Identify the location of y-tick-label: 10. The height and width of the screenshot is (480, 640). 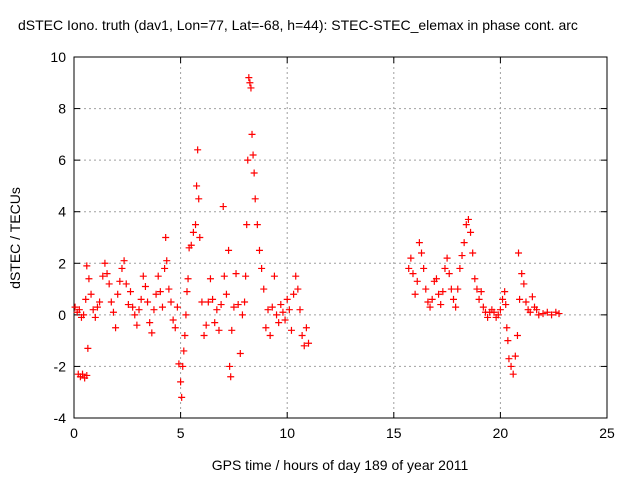
(58, 57).